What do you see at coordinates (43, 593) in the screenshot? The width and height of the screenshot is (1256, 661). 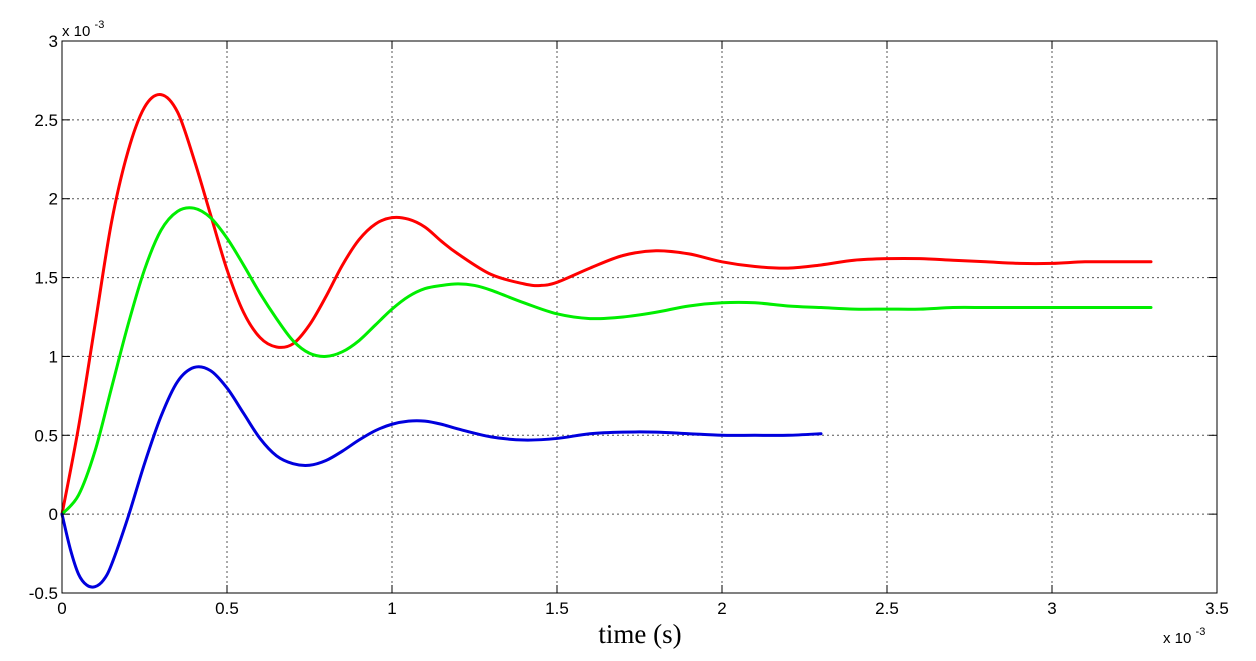 I see `y-tick-label: -0.5` at bounding box center [43, 593].